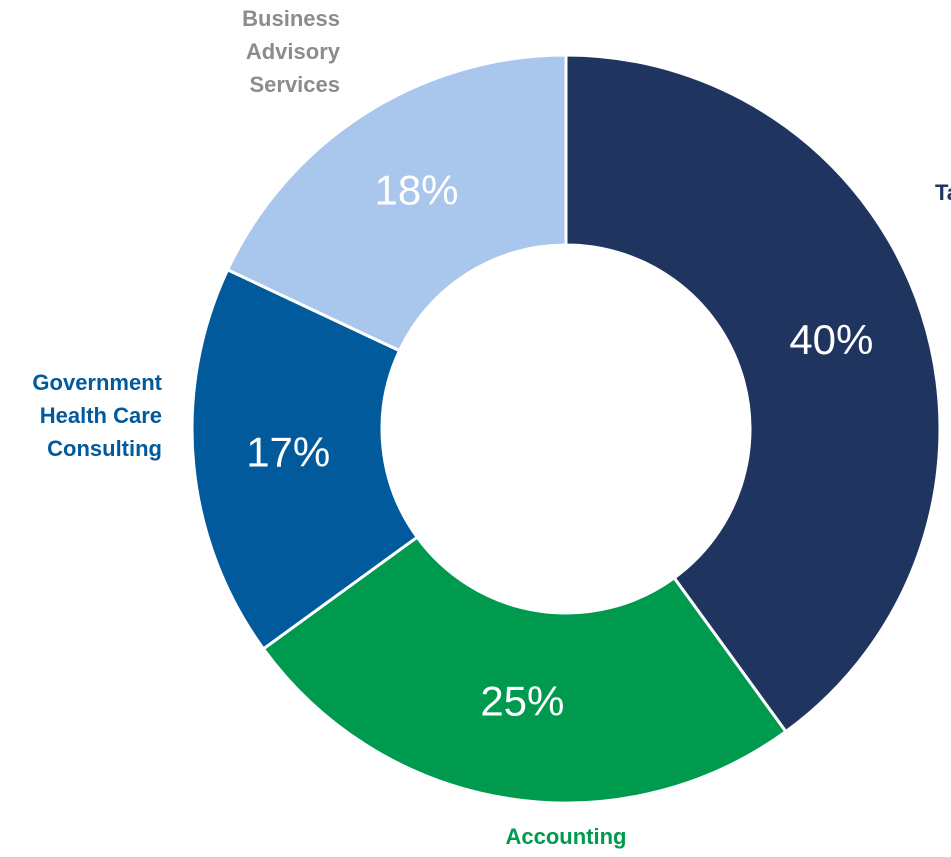 This screenshot has height=857, width=951. Describe the element at coordinates (522, 701) in the screenshot. I see `data-label: 25%` at that location.